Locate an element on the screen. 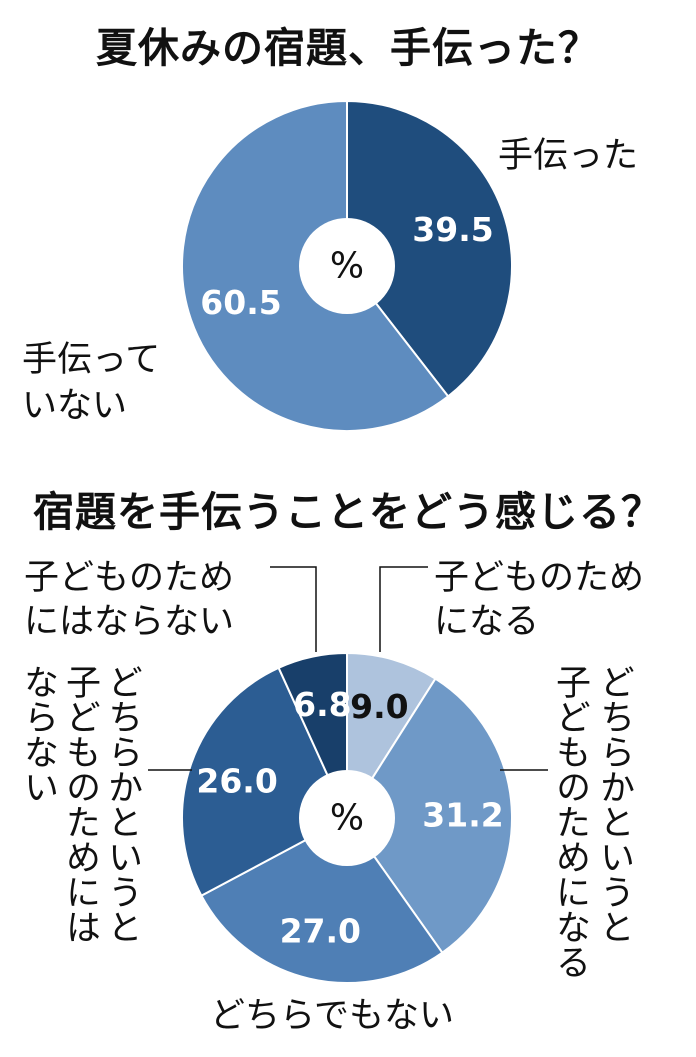  chart2-label-somewhat-beneficial-col2: 子どものためになる is located at coordinates (570, 821).